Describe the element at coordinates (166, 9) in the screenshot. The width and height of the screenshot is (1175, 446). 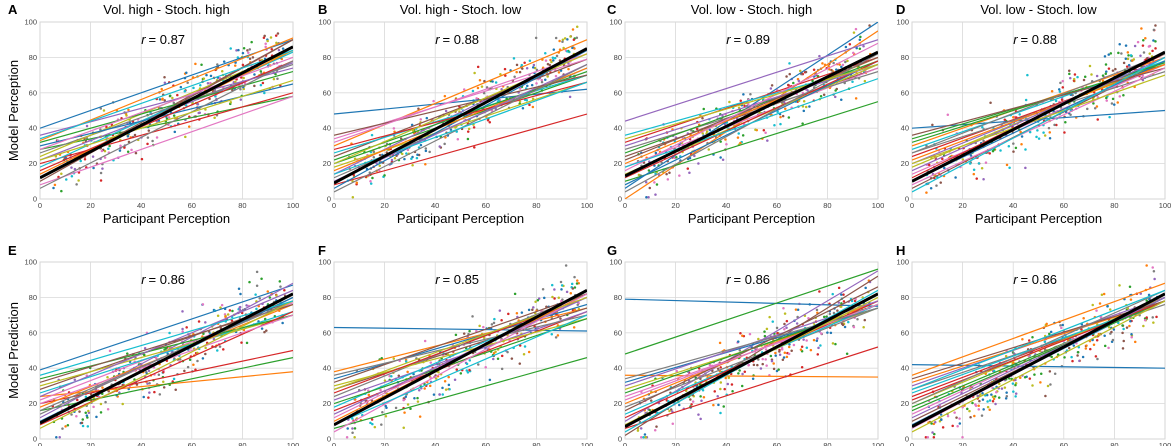
I see `panel-title: Vol. high - Stoch. high` at that location.